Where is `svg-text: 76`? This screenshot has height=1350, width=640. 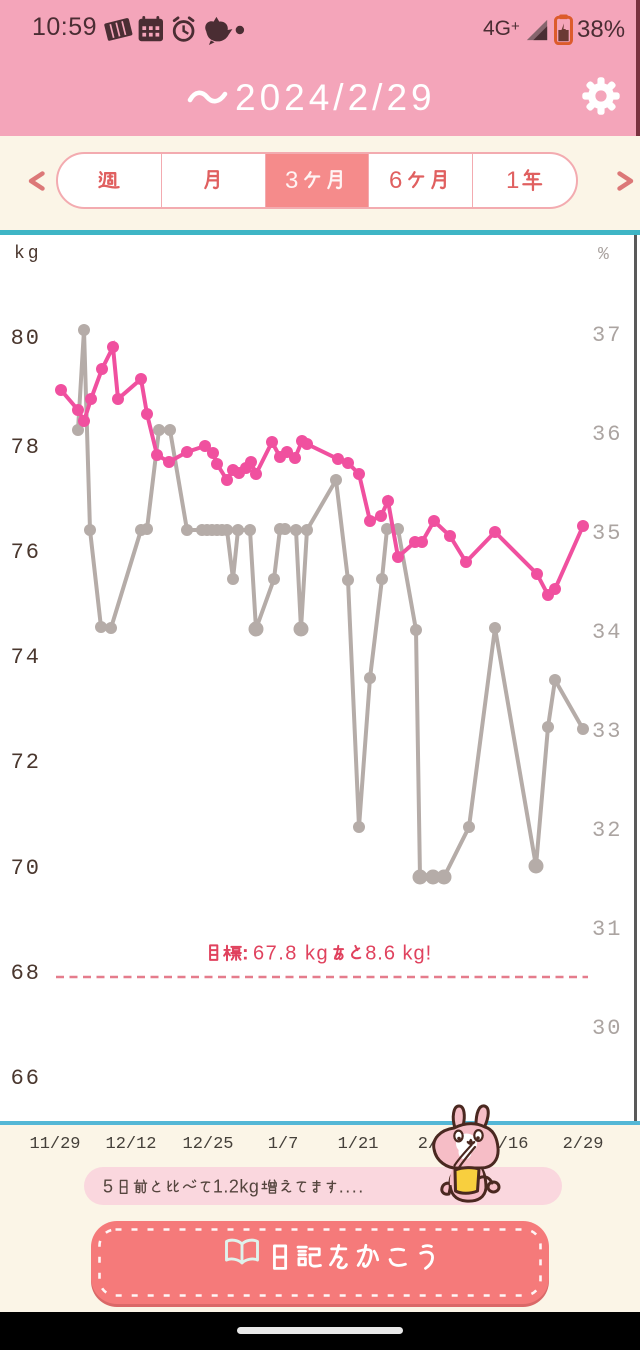 svg-text: 76 is located at coordinates (26, 552).